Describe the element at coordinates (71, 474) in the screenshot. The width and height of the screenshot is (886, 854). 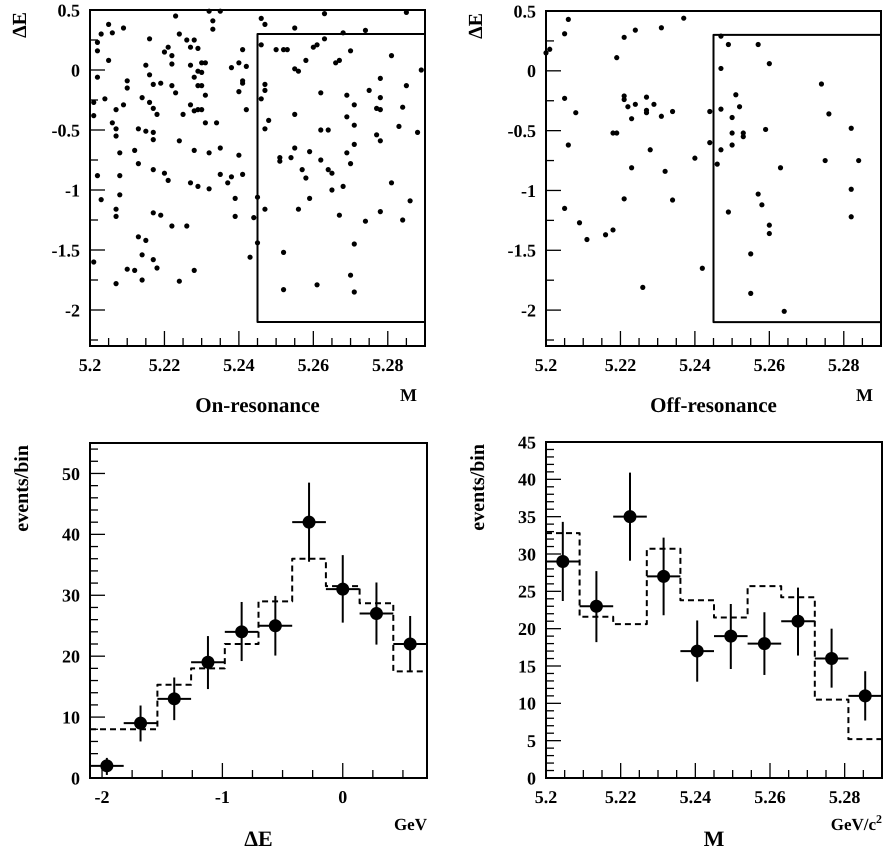
I see `y-tick-label: 50` at that location.